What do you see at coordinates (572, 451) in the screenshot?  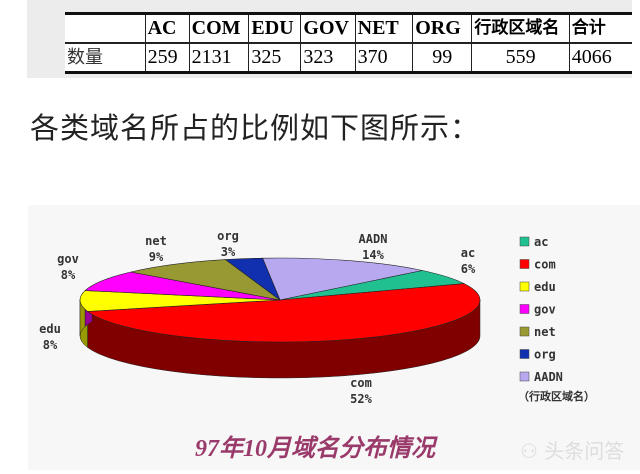 I see `watermark-logo: ⚇ 头条问答` at bounding box center [572, 451].